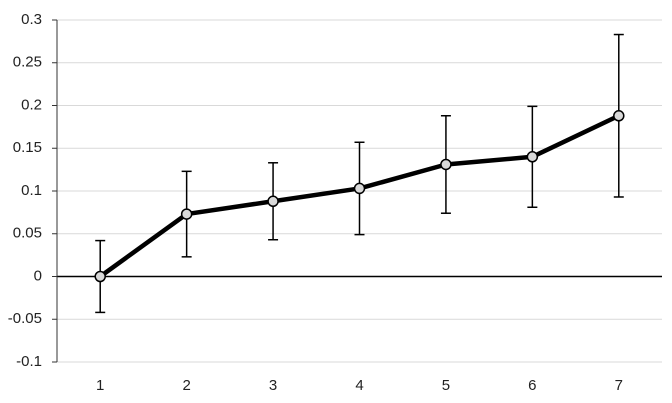 The image size is (672, 403). Describe the element at coordinates (31, 19) in the screenshot. I see `y-tick-label: 0.3` at that location.